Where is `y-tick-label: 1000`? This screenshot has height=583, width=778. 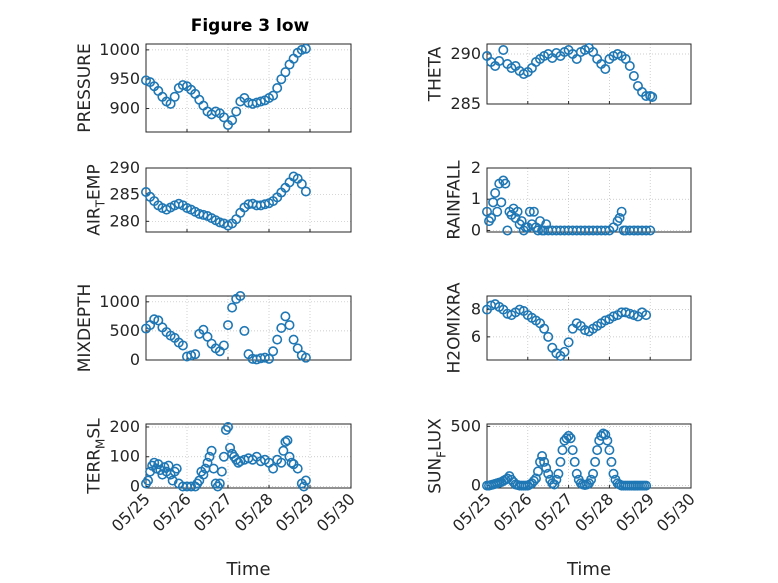 y-tick-label: 1000 is located at coordinates (119, 49).